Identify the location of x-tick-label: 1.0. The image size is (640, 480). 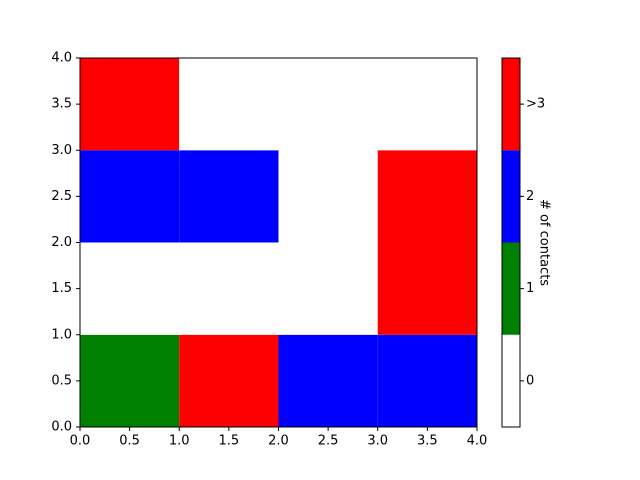
(179, 441).